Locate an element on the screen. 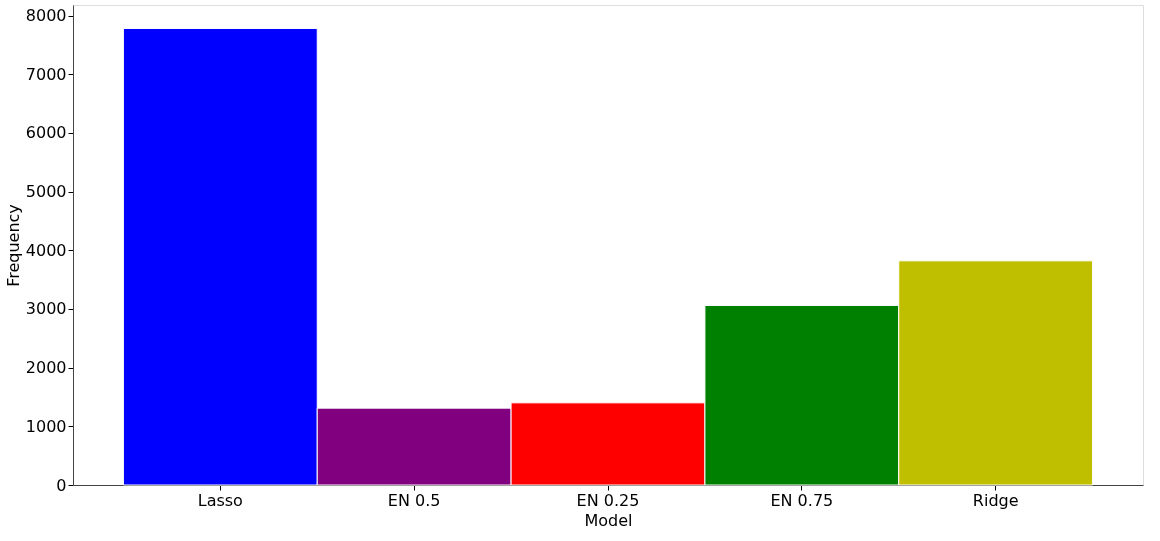 The width and height of the screenshot is (1160, 541). x-tick-label: EN 0.5 is located at coordinates (414, 500).